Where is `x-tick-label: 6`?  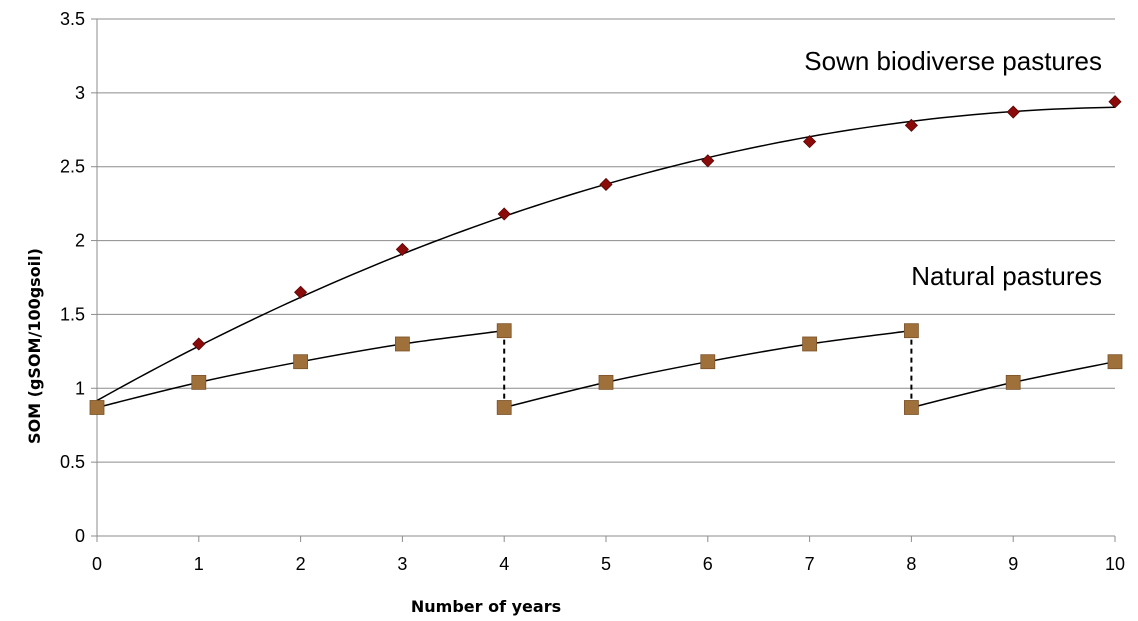 x-tick-label: 6 is located at coordinates (708, 564).